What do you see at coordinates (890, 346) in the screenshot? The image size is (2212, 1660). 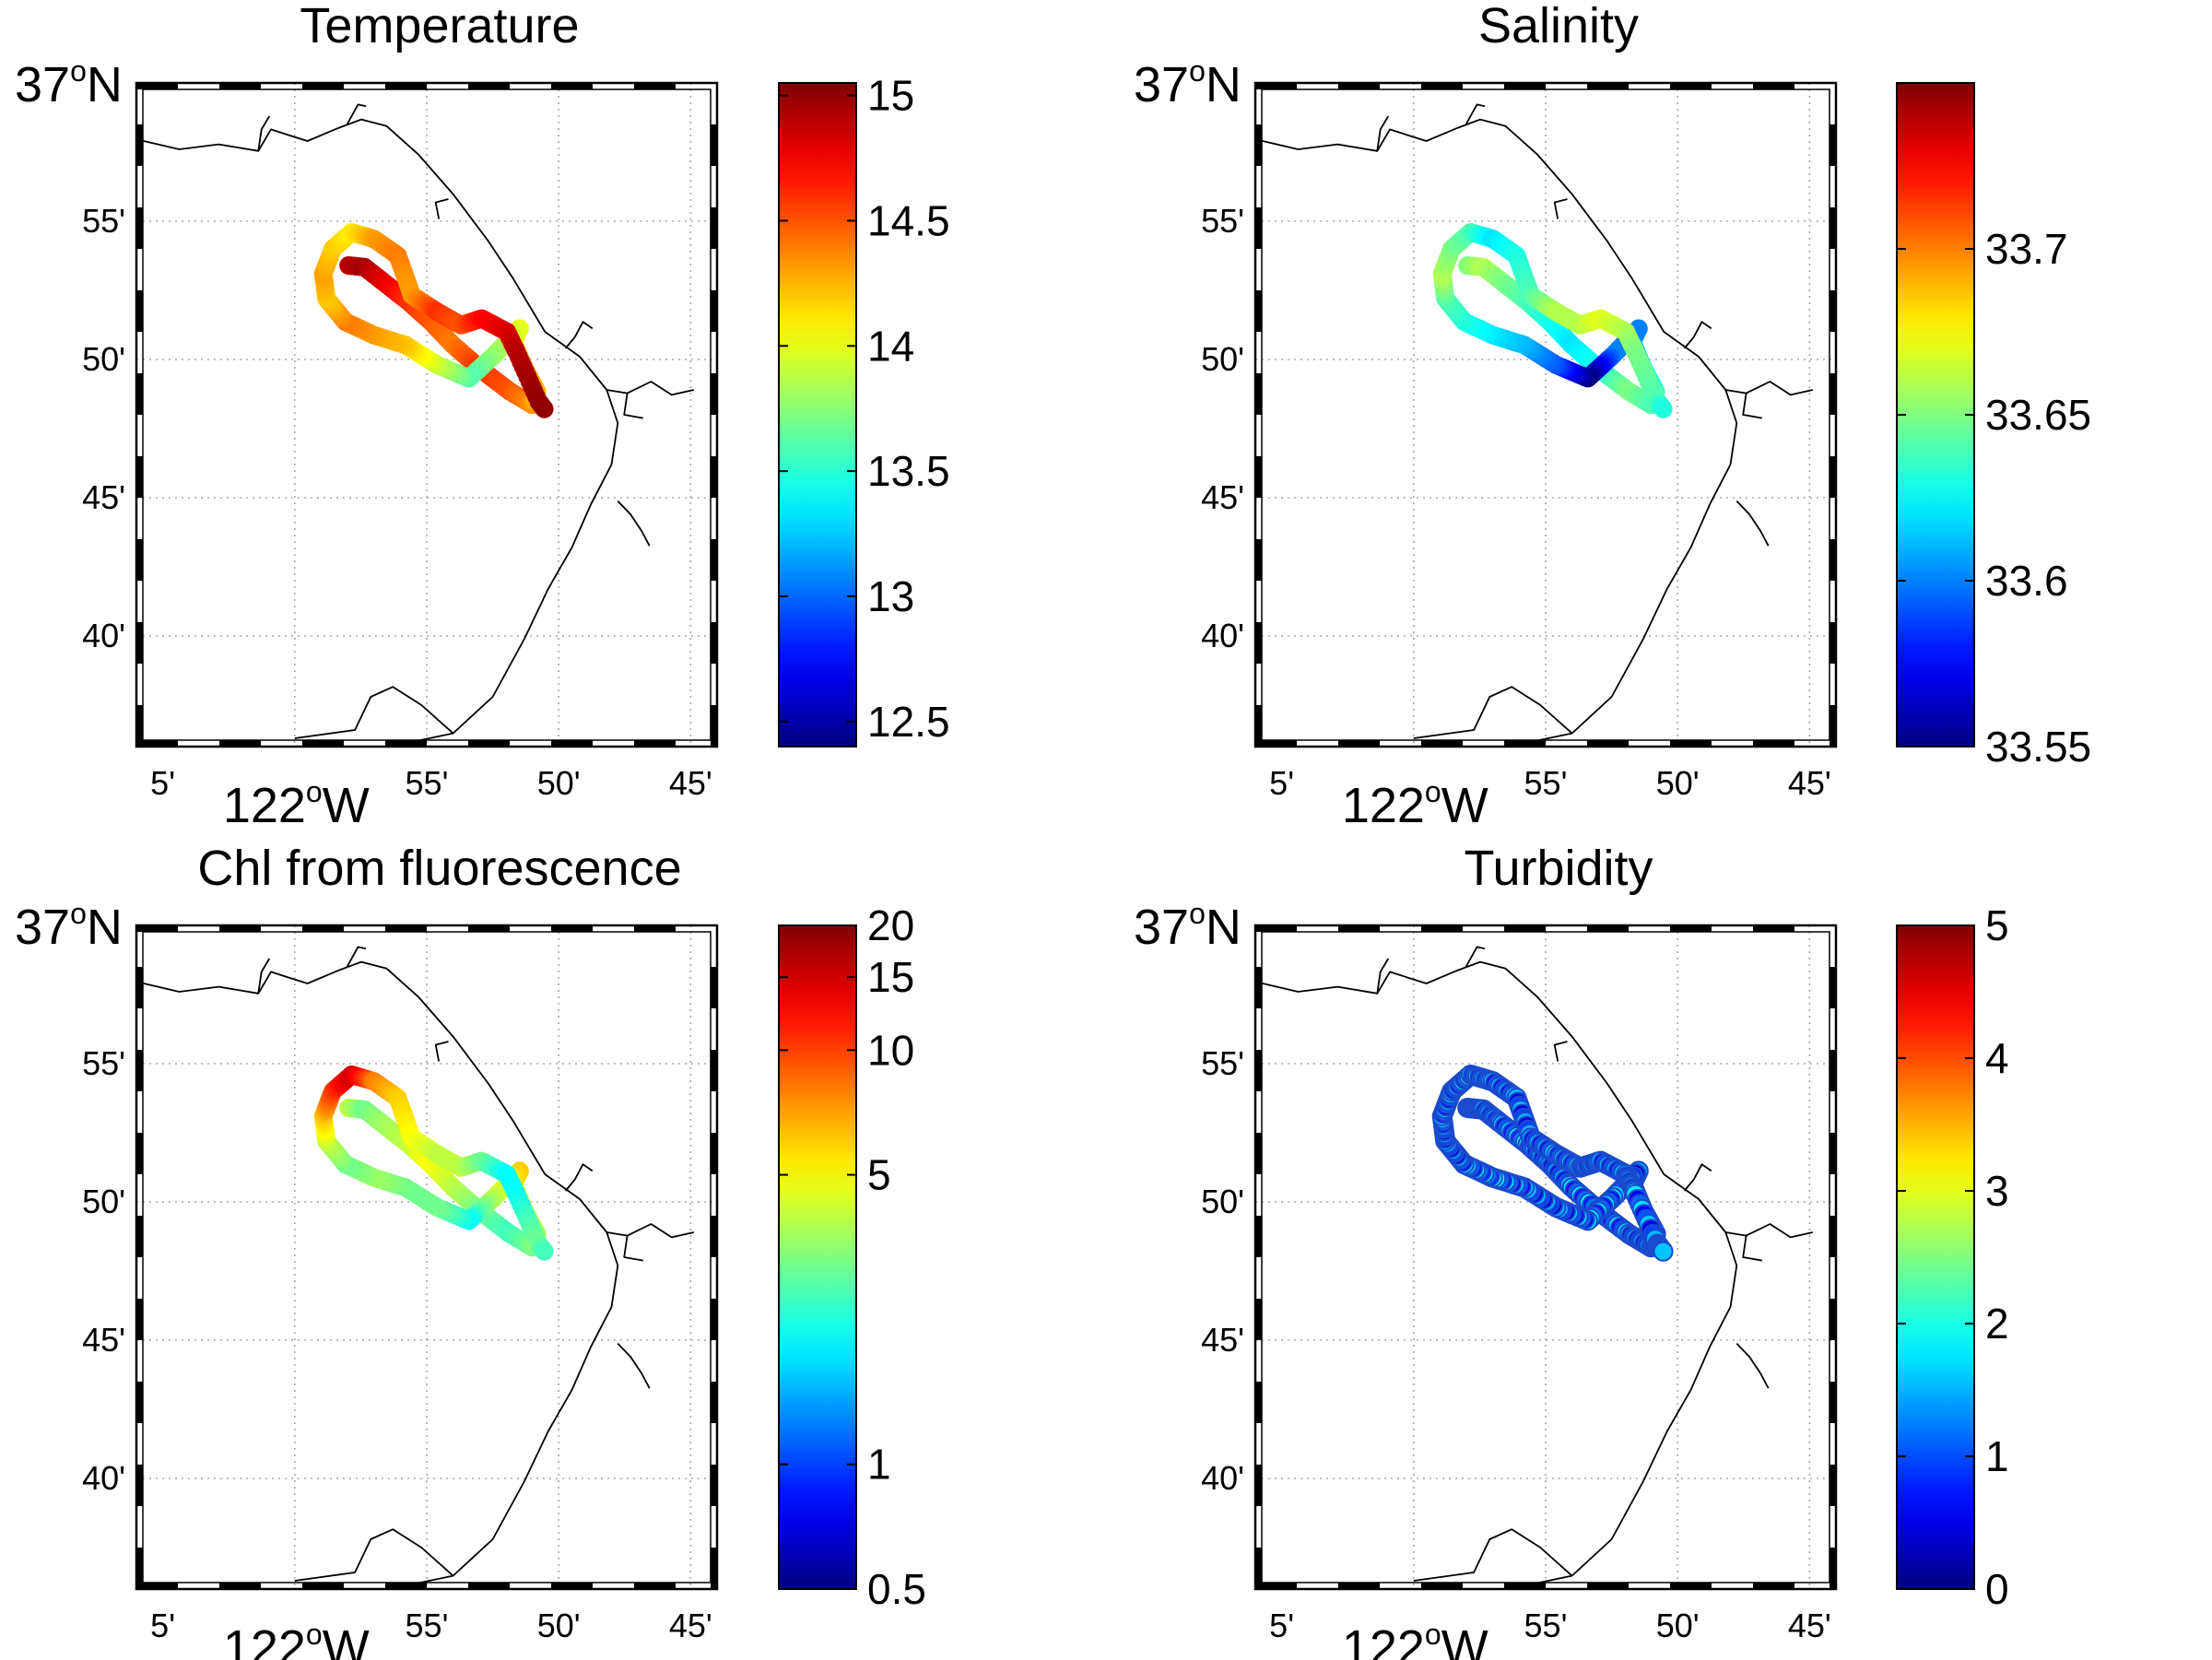 I see `colorbar-tick-label: 14` at bounding box center [890, 346].